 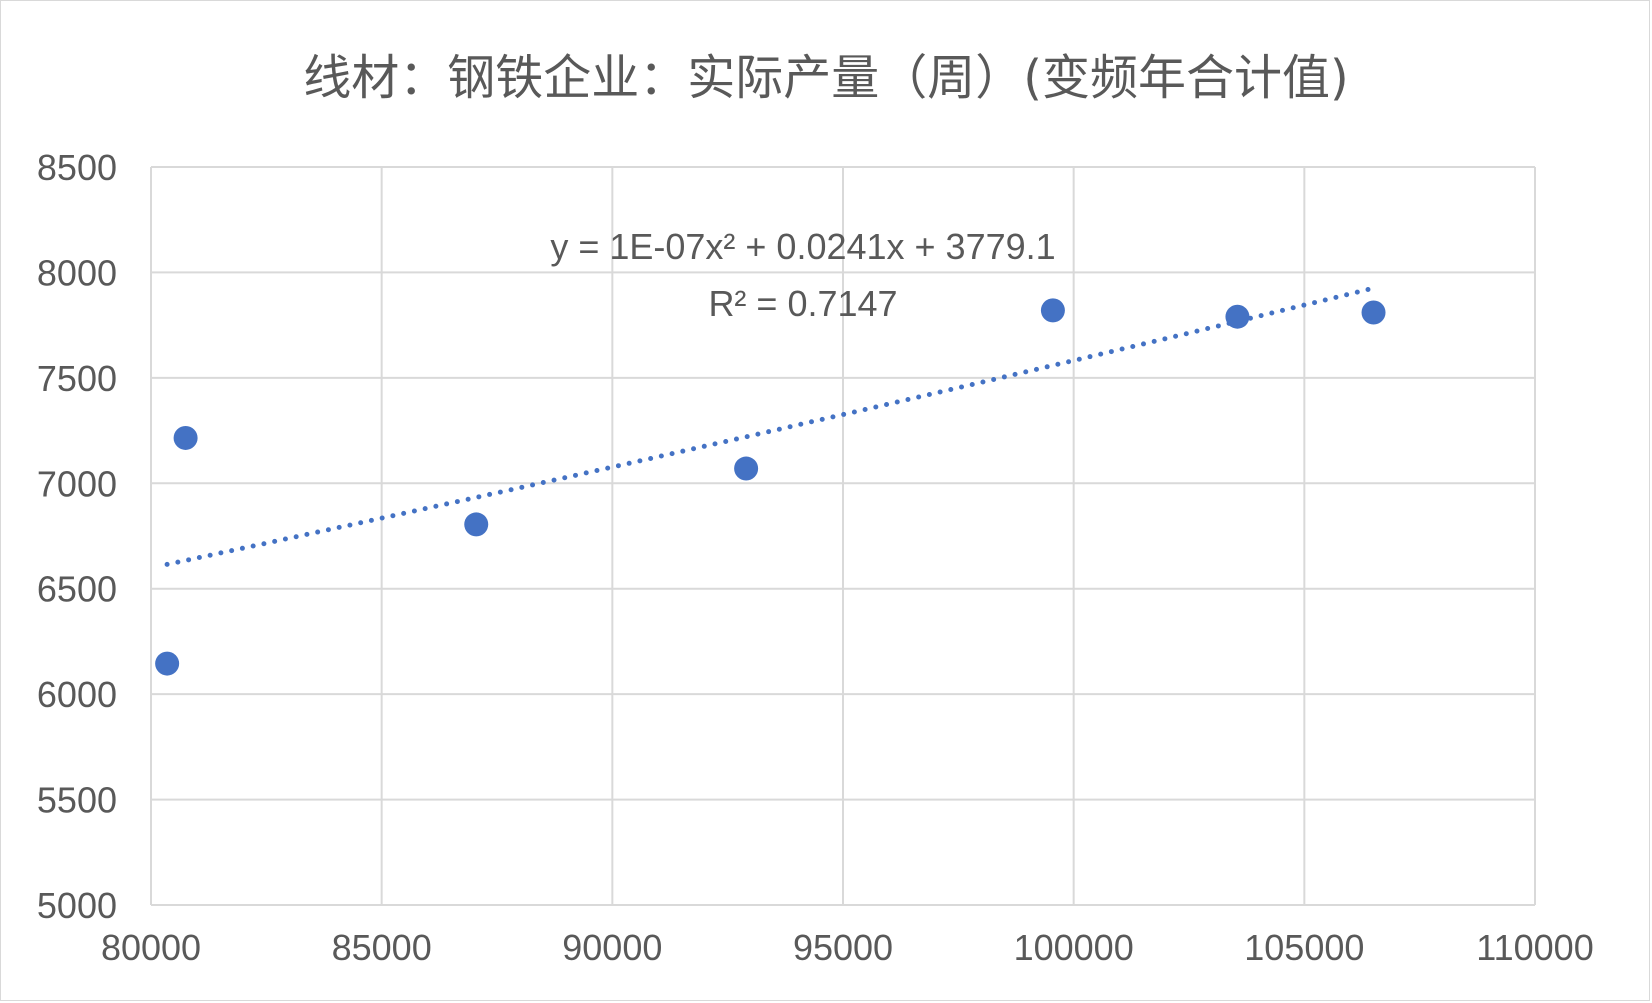 I want to click on y-tick-label: 6500, so click(x=77, y=589).